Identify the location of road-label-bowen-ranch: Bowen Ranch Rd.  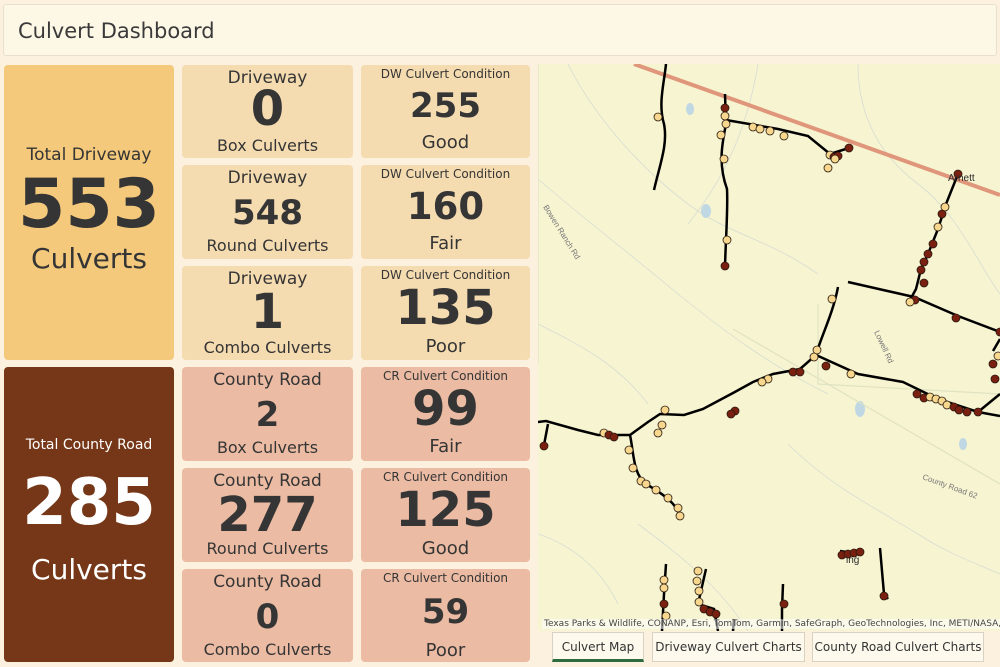
(561, 232).